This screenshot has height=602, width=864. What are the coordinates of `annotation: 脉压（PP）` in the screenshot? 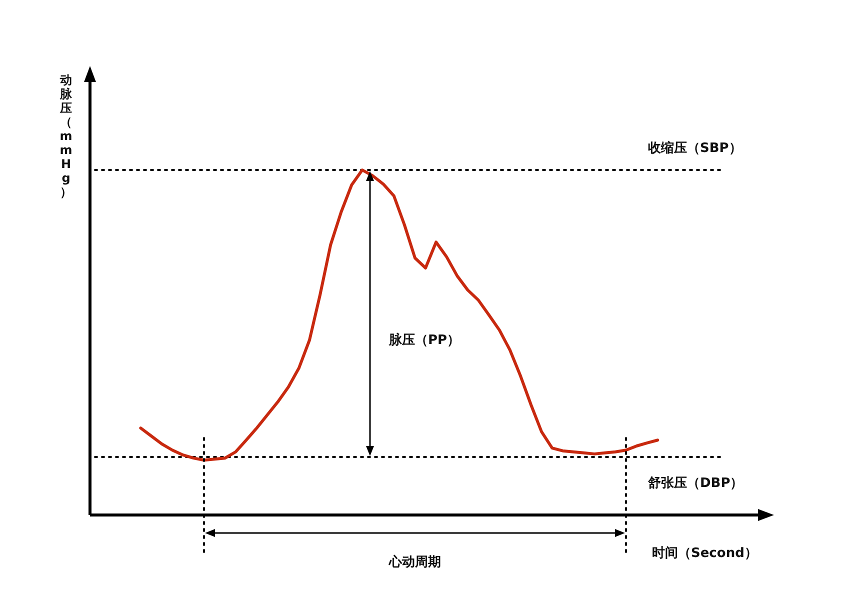 It's located at (424, 340).